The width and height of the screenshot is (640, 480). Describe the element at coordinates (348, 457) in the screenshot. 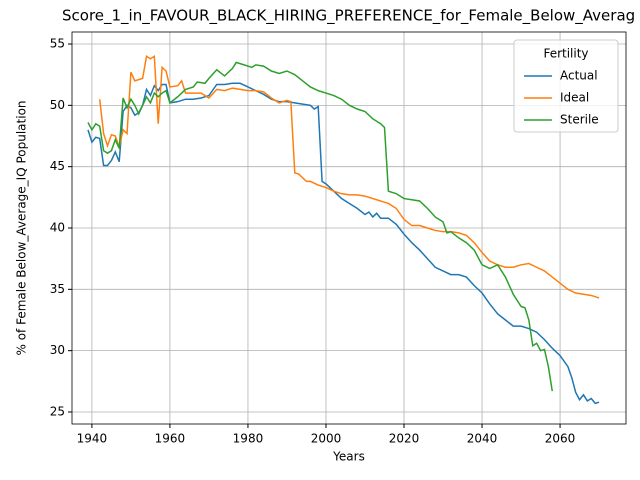

I see `x-axis-label: Years` at that location.